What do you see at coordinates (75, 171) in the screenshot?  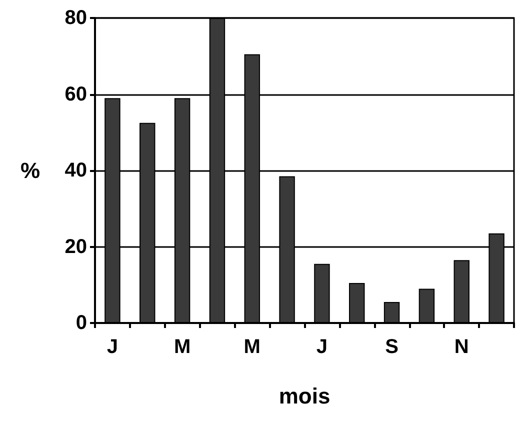 I see `y-tick-label: 40` at bounding box center [75, 171].